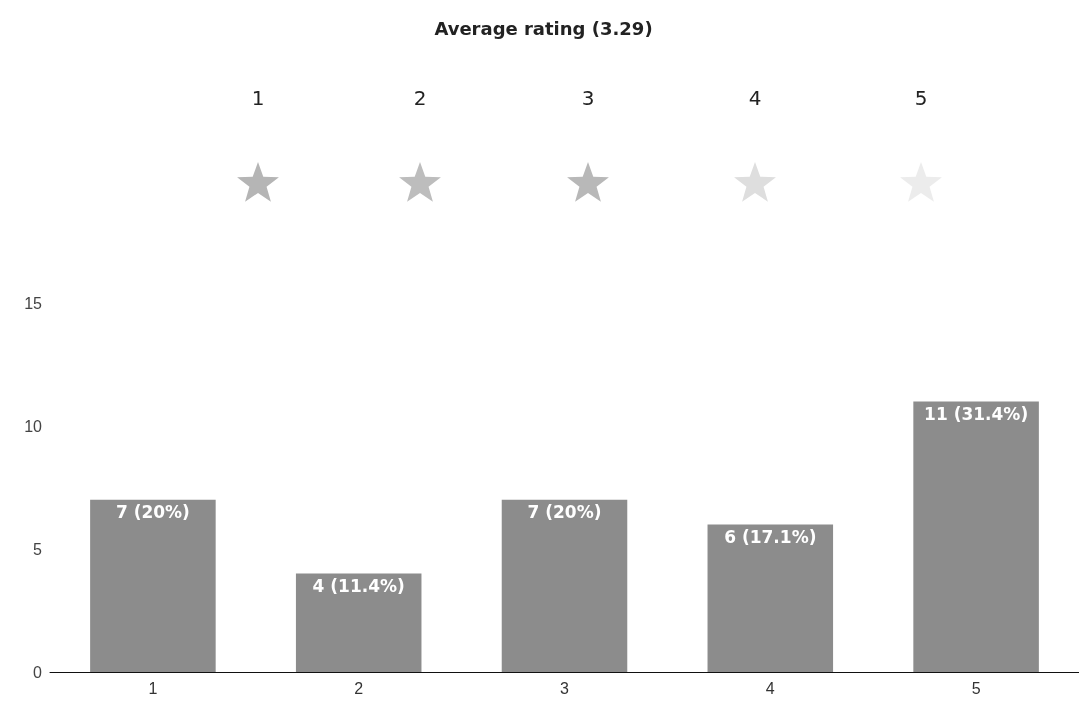 The height and width of the screenshot is (708, 1087). What do you see at coordinates (770, 536) in the screenshot?
I see `data-label: 6 (17.1%)` at bounding box center [770, 536].